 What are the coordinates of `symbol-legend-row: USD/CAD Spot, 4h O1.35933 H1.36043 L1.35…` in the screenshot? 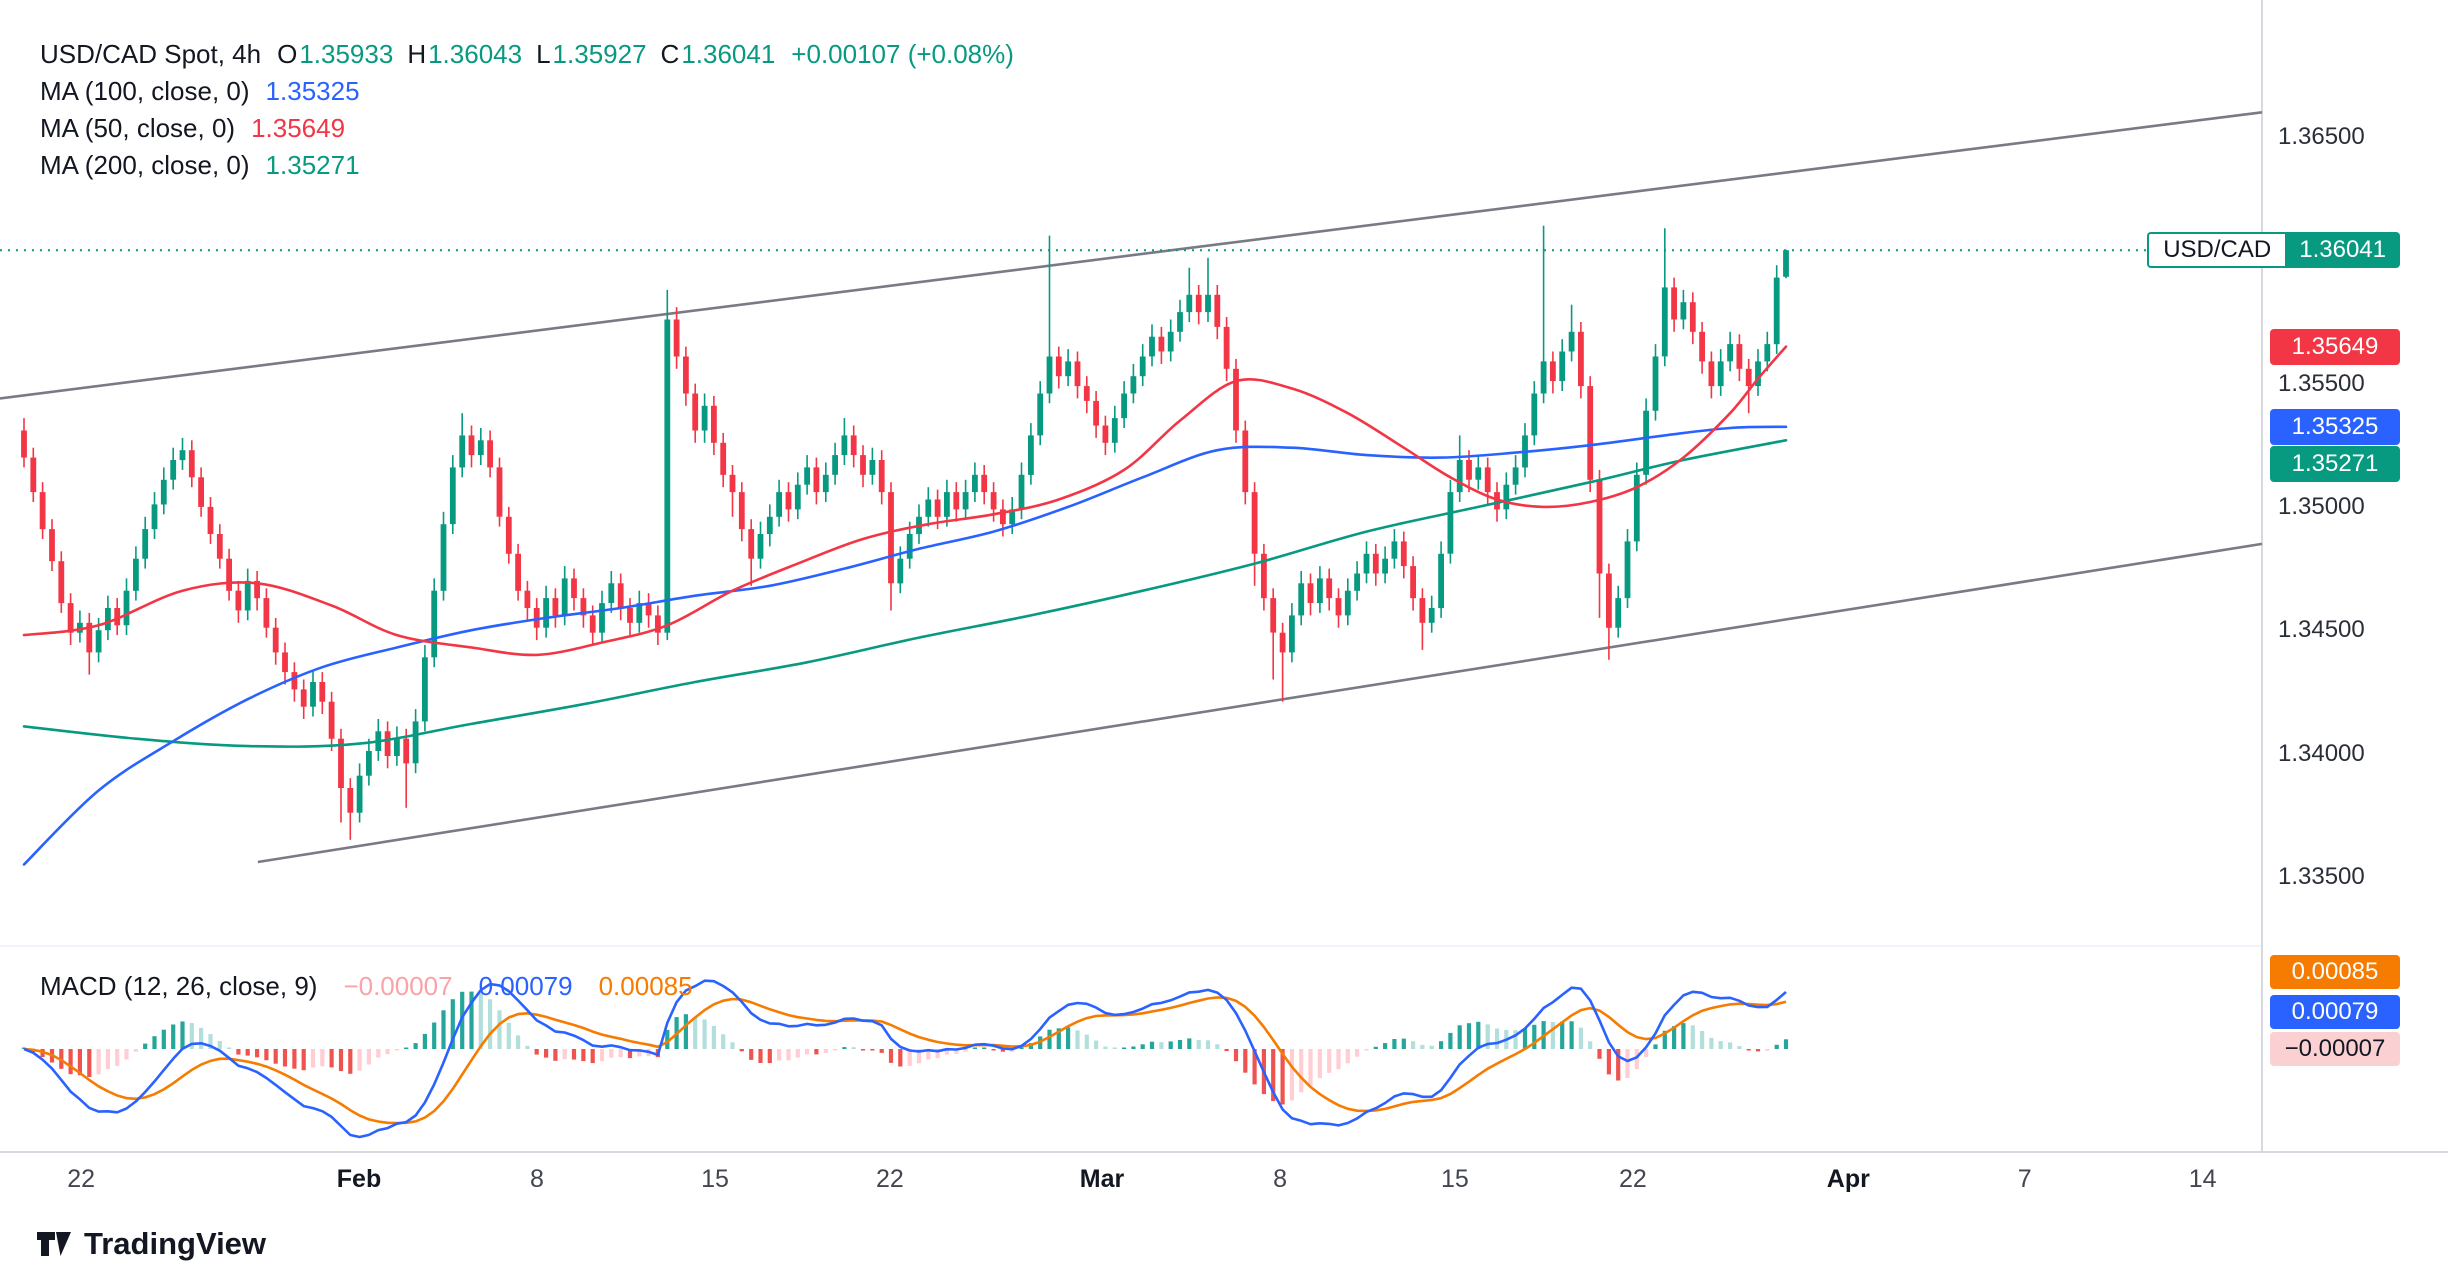 It's located at (527, 54).